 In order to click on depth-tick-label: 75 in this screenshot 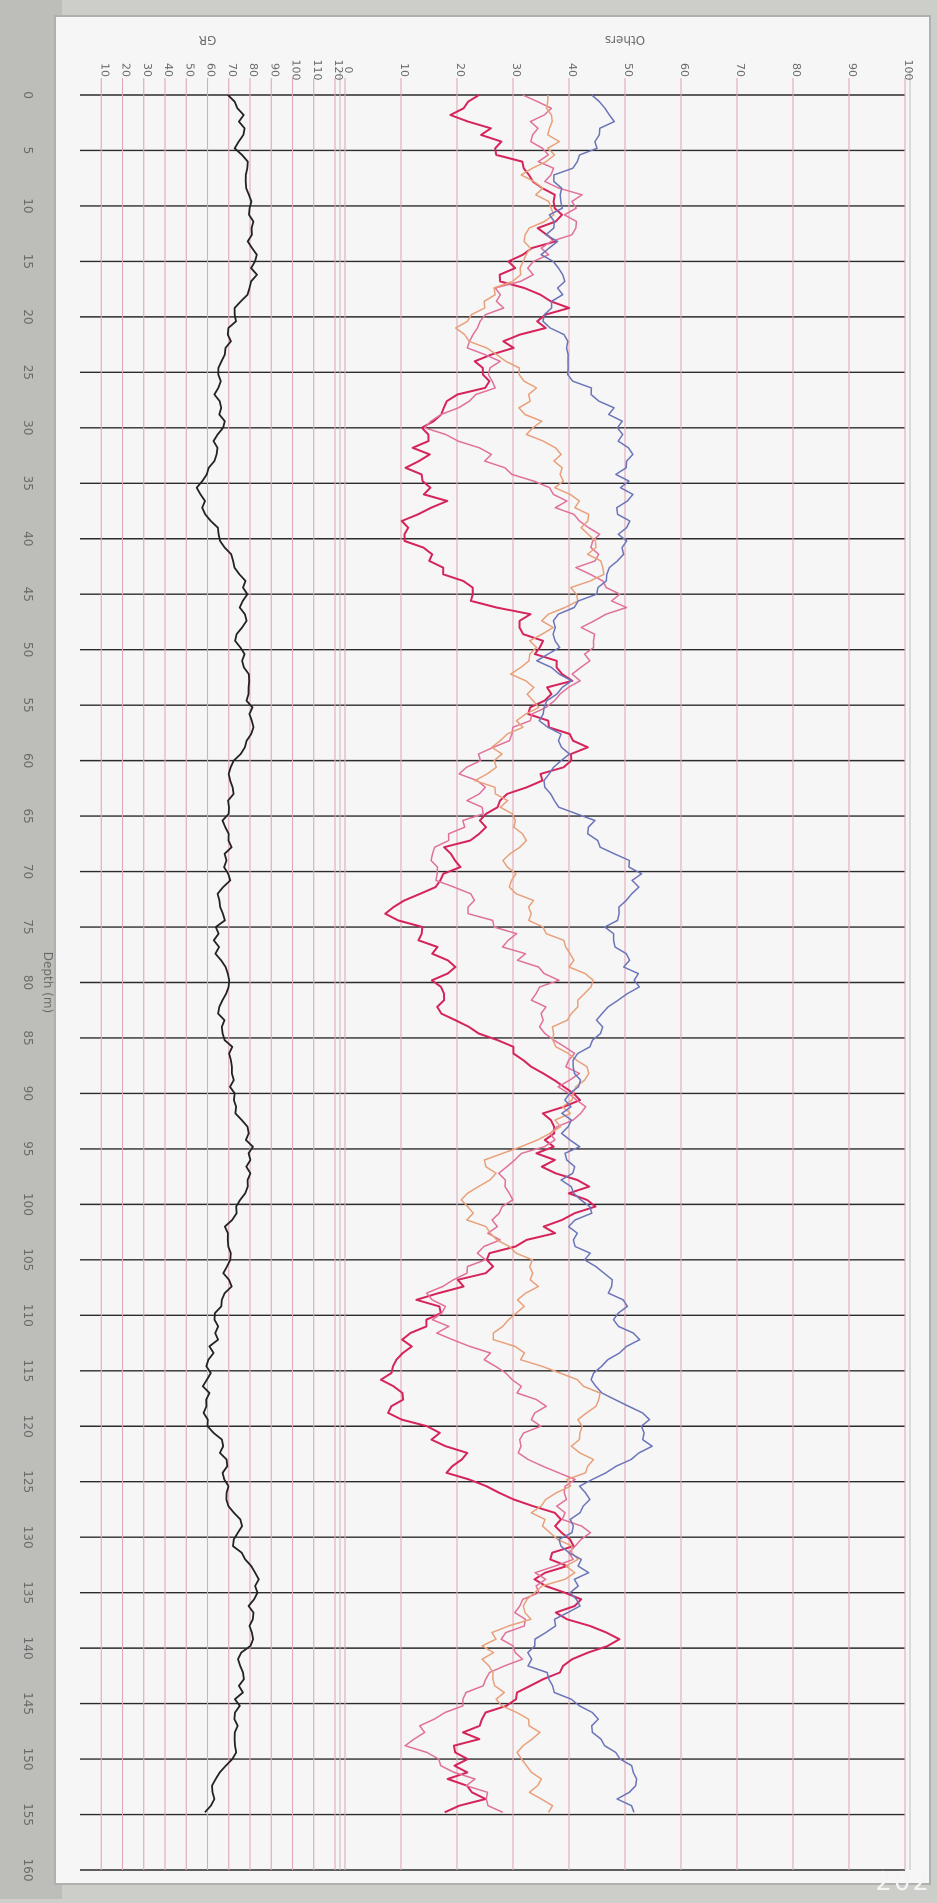, I will do `click(28, 926)`.